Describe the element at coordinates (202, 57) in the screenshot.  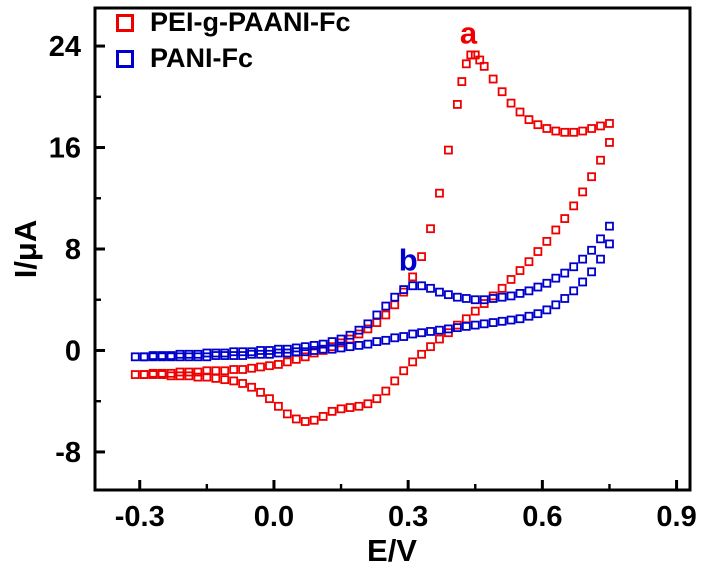
I see `legend-label: PANI-Fc` at that location.